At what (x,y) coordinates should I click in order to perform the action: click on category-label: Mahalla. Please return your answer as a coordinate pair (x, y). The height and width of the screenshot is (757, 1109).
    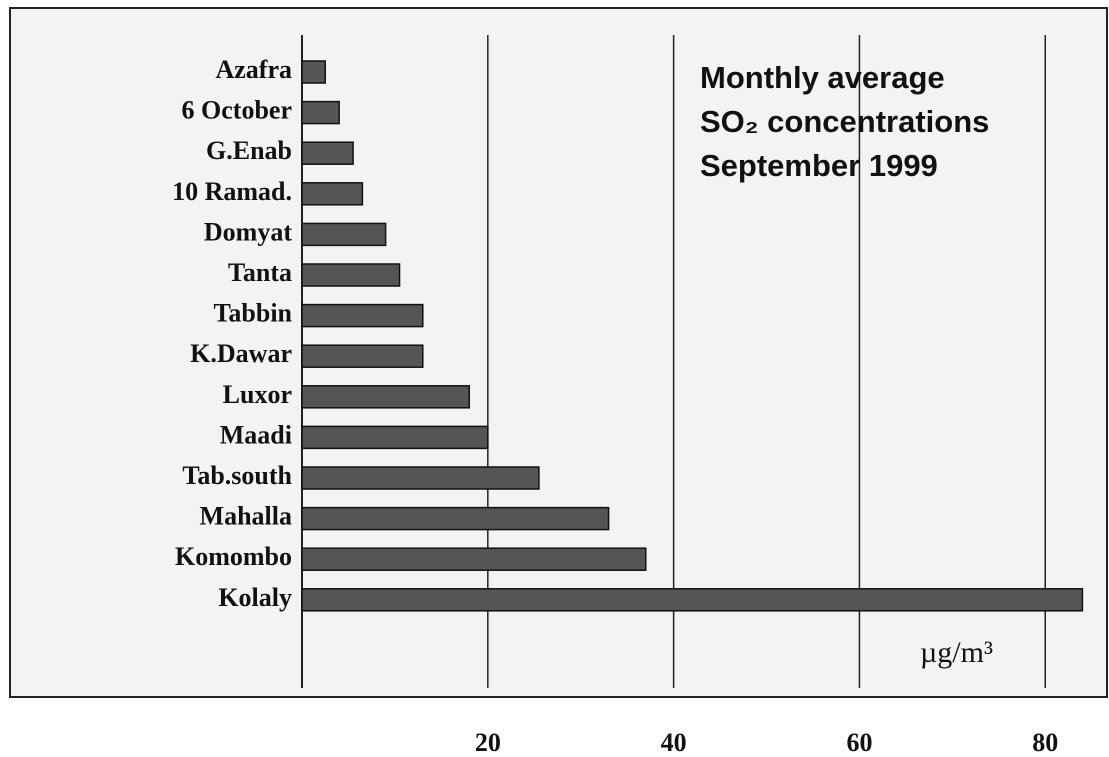
    Looking at the image, I should click on (246, 516).